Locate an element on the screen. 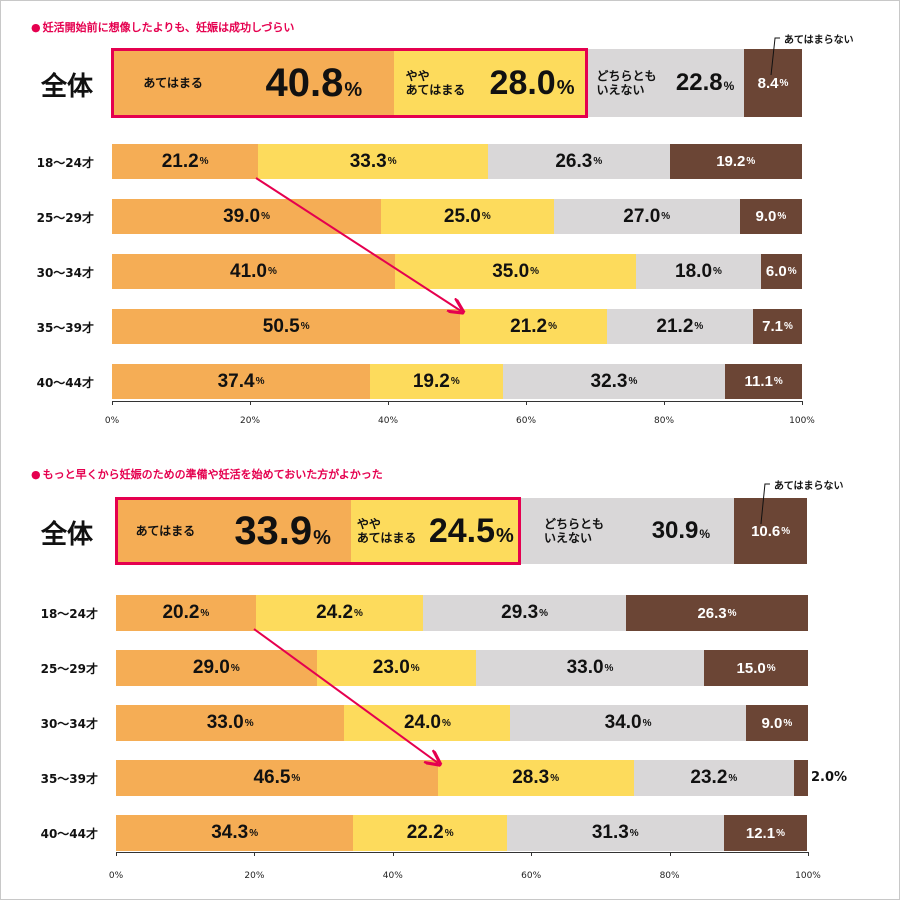  value-label: 33.9 is located at coordinates (273, 530).